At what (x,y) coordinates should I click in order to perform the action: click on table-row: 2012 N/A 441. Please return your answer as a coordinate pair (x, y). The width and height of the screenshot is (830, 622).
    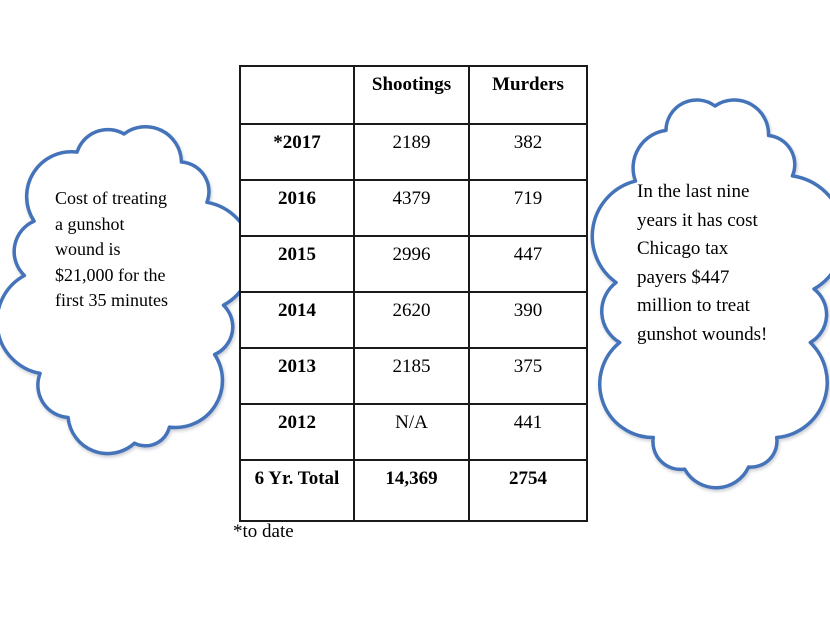
    Looking at the image, I should click on (413, 432).